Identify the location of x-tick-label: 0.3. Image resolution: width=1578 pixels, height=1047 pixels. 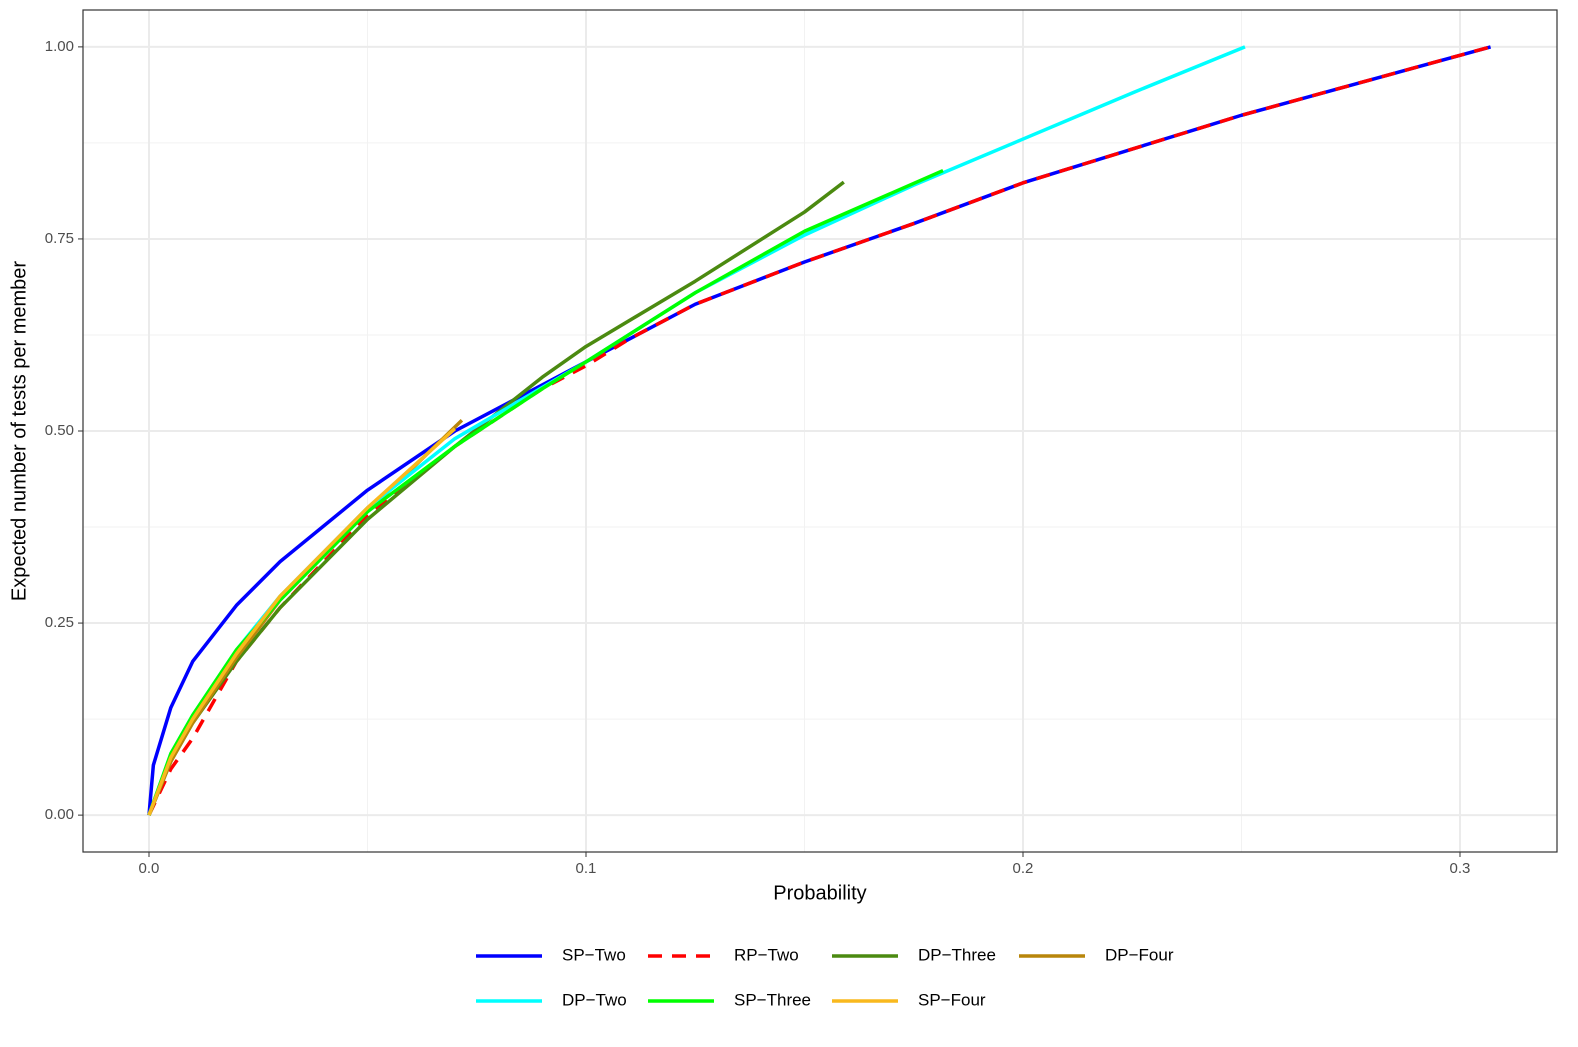
(1460, 868).